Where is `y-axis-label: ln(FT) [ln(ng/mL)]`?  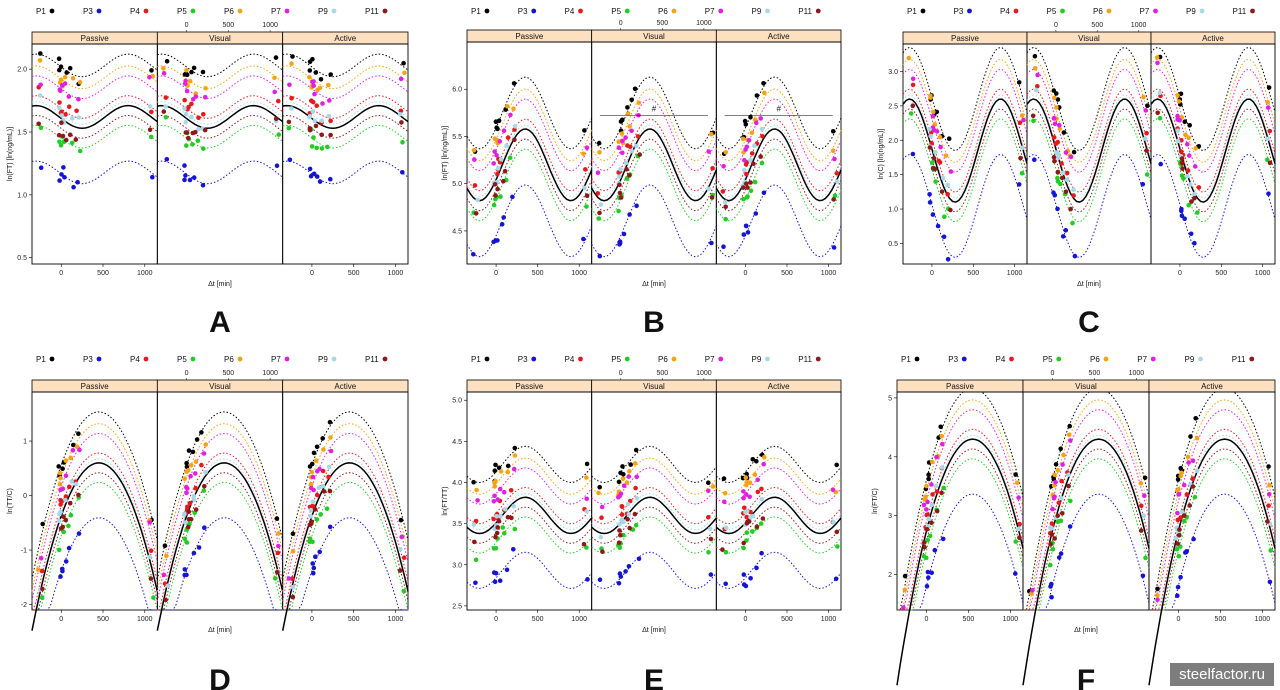
y-axis-label: ln(FT) [ln(ng/mL)] is located at coordinates (10, 154).